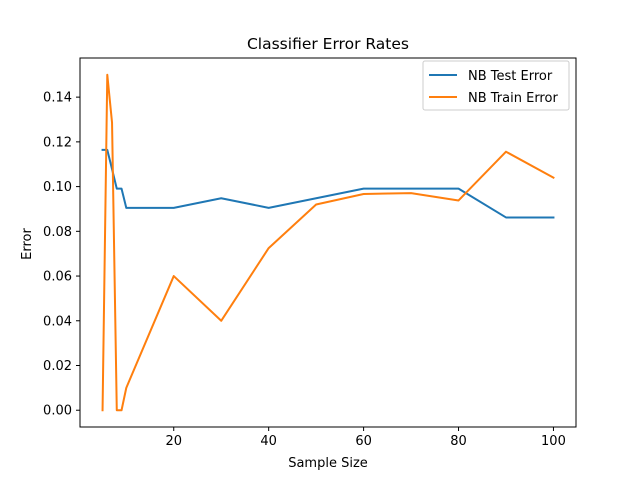 The width and height of the screenshot is (640, 480). I want to click on x-axis-label: Sample Size, so click(328, 463).